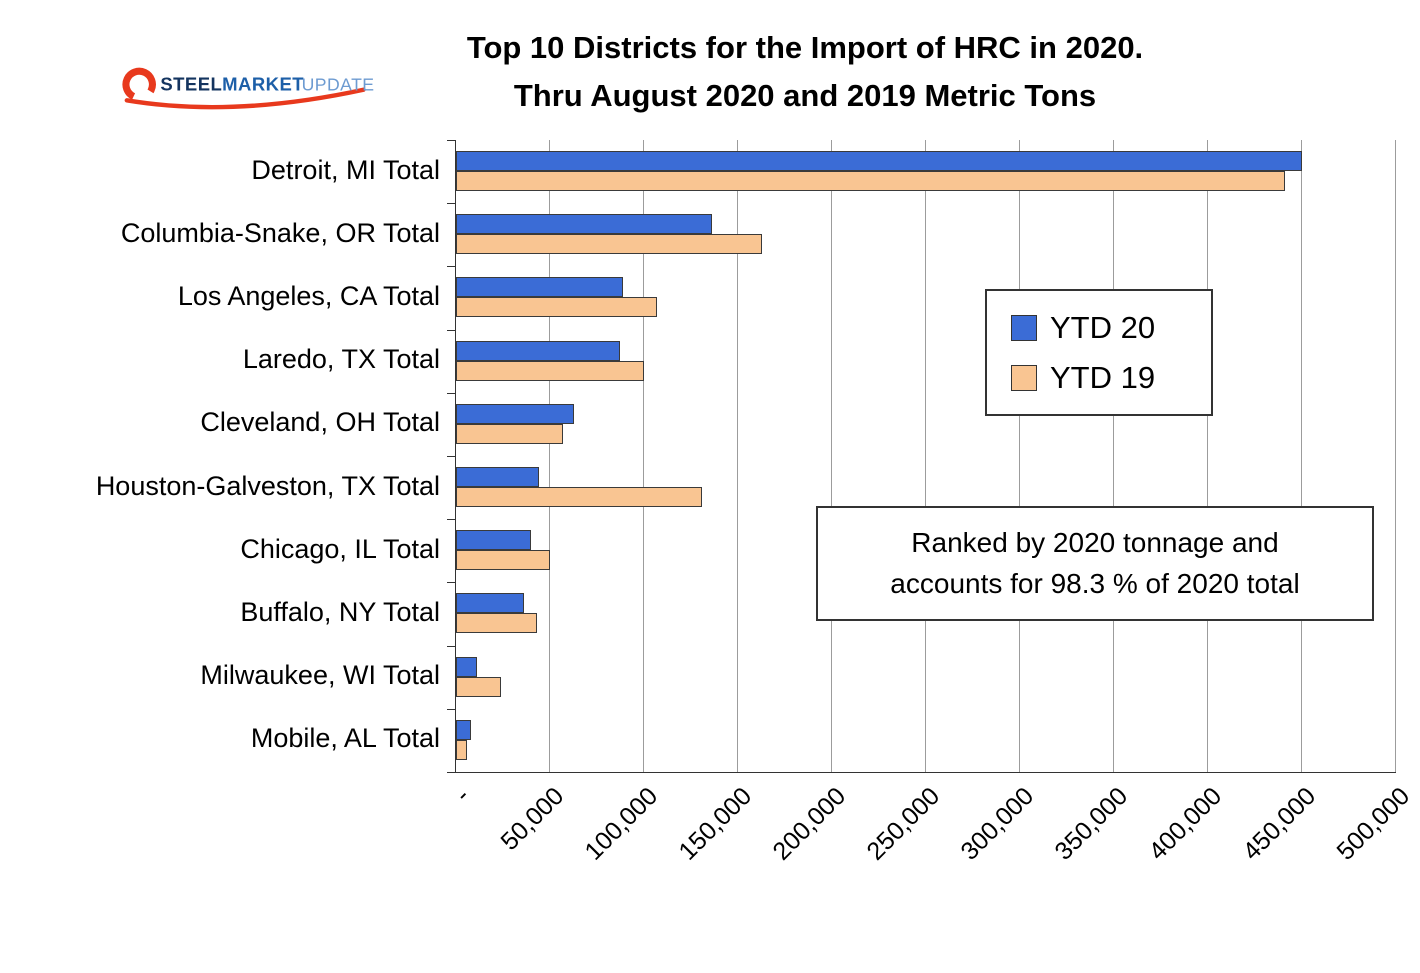 This screenshot has width=1420, height=973. Describe the element at coordinates (1279, 824) in the screenshot. I see `x-tick-label: 450,000` at that location.